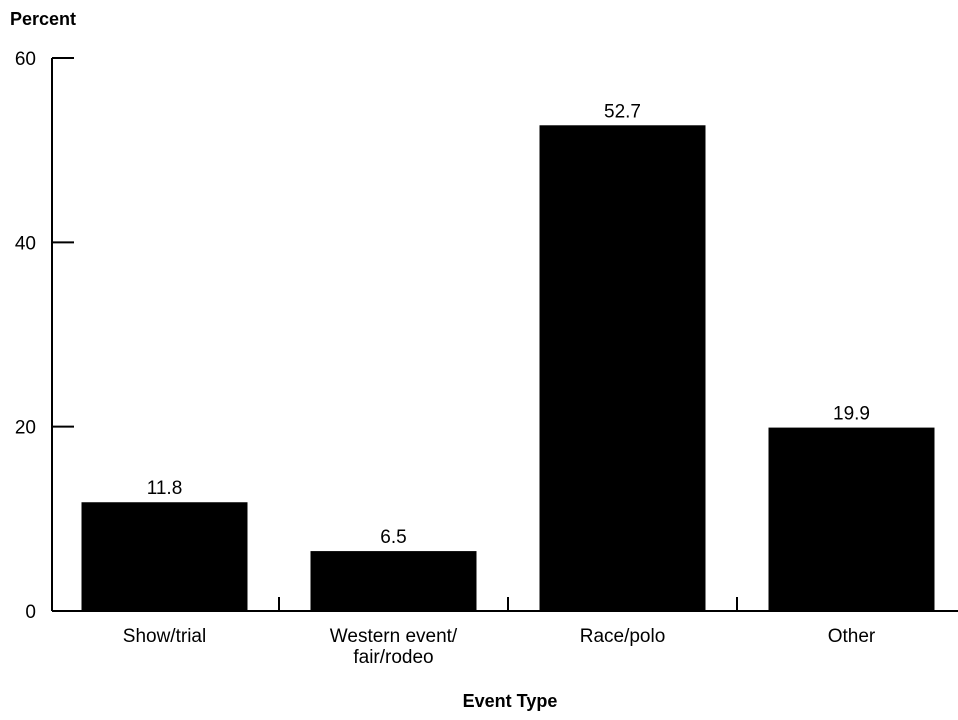 The image size is (958, 720). What do you see at coordinates (43, 19) in the screenshot?
I see `y-axis-title: Percent` at bounding box center [43, 19].